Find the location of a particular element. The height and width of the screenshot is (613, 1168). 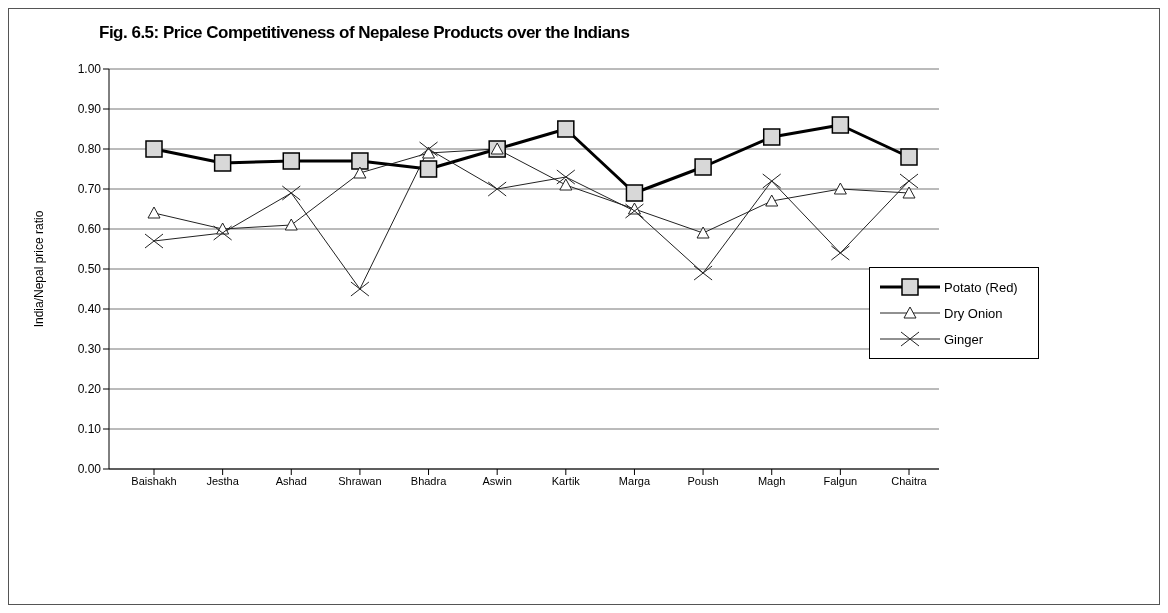

x-tick-label: Aswin is located at coordinates (497, 480).